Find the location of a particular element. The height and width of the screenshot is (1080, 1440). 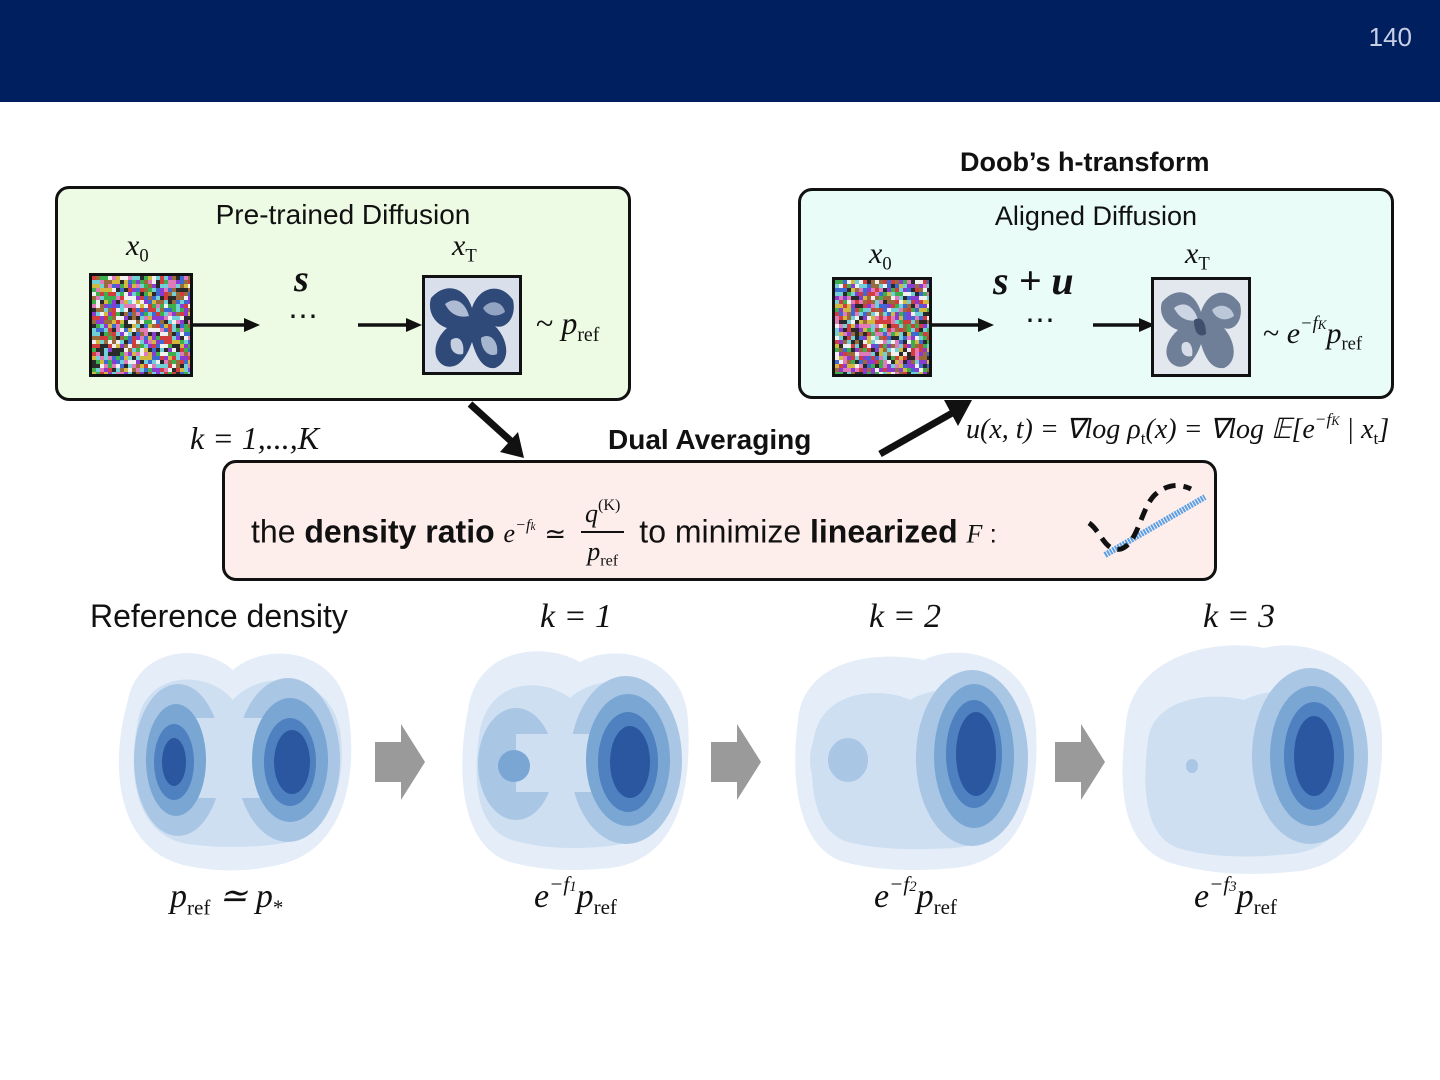

doob-h-transform-heading: Doob’s h-transform is located at coordinates (1085, 162).